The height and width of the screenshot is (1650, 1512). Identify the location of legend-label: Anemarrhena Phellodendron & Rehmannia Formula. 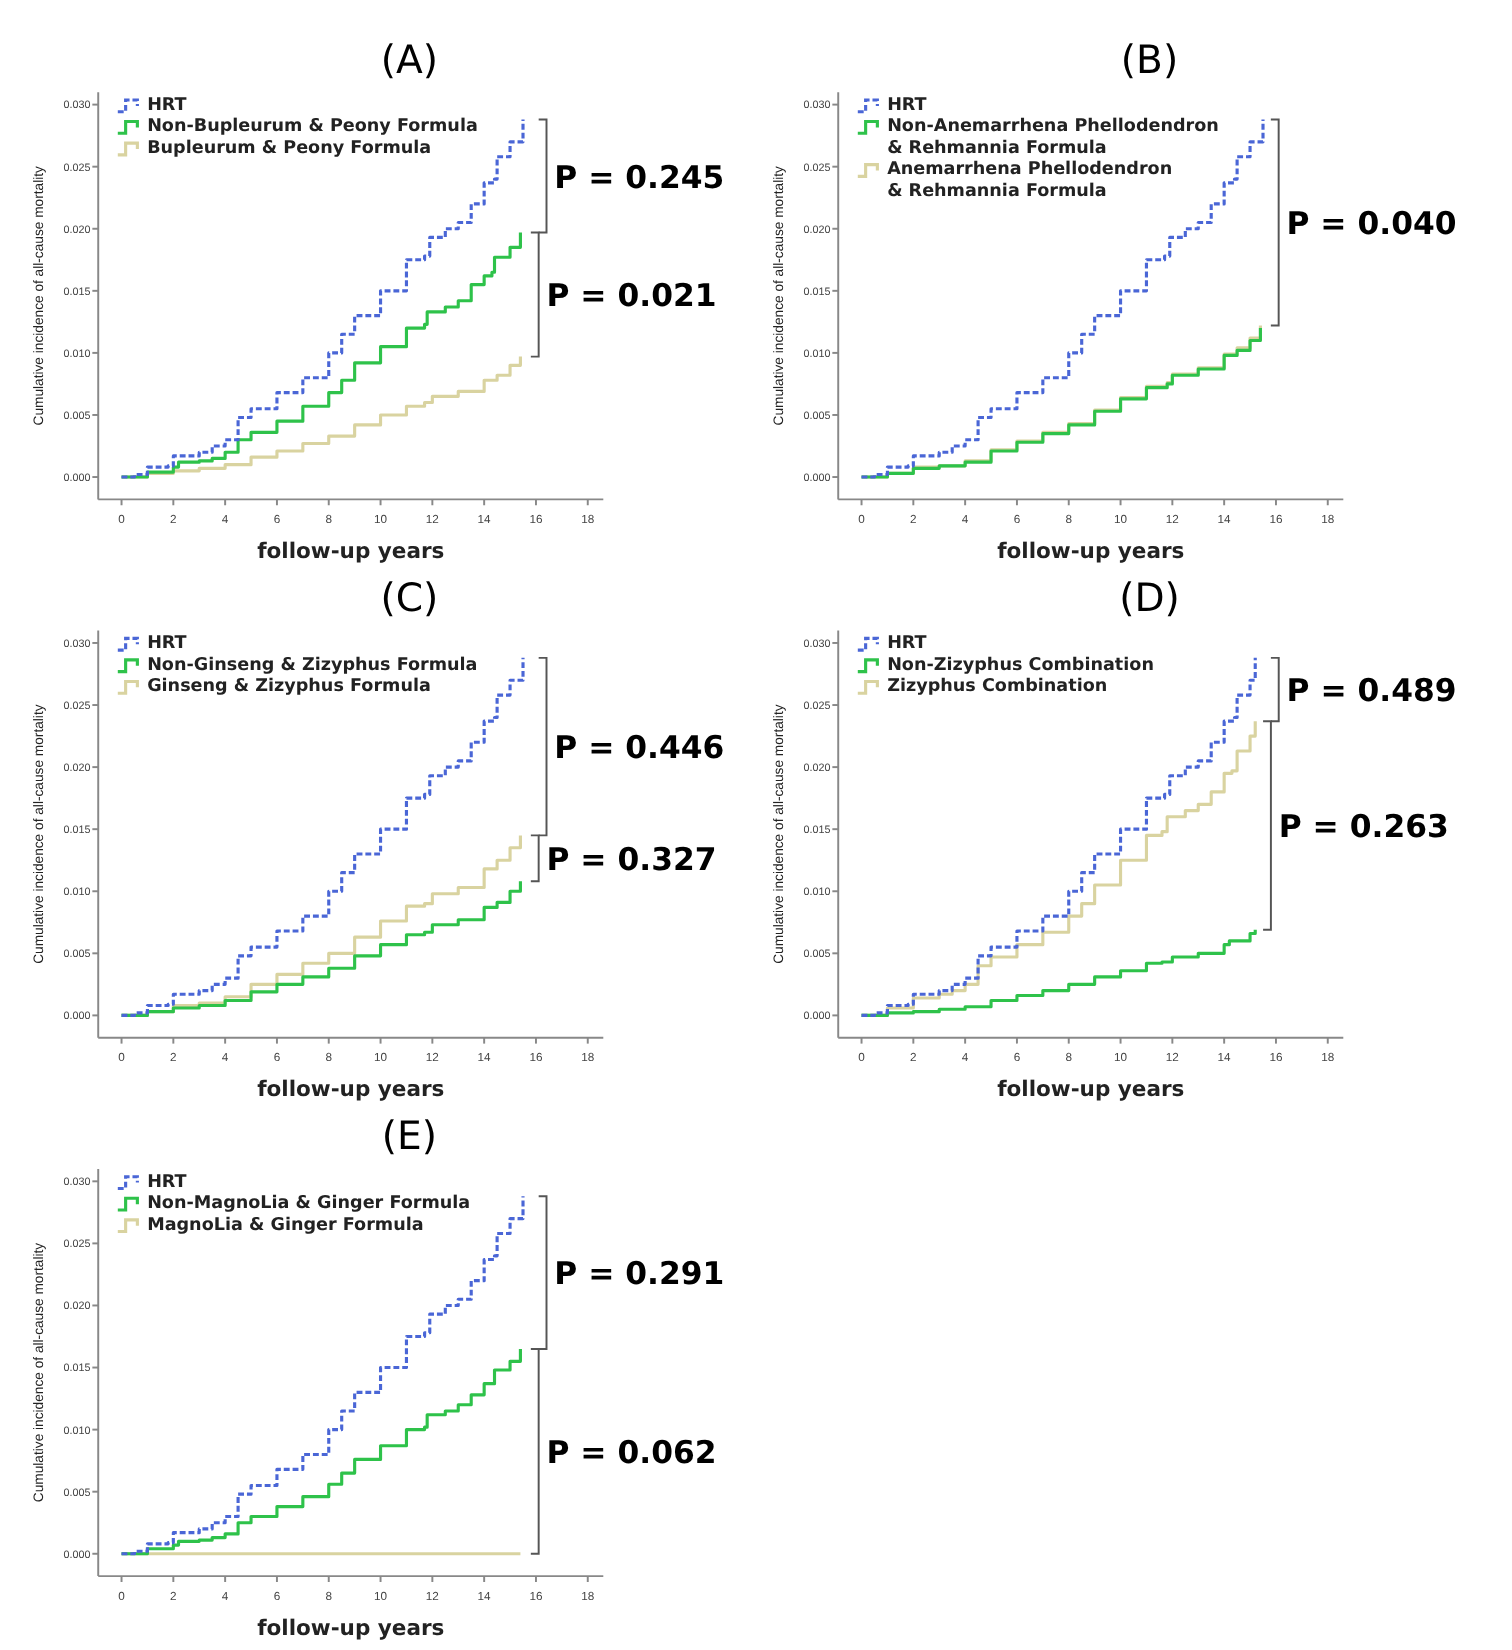
(1030, 181).